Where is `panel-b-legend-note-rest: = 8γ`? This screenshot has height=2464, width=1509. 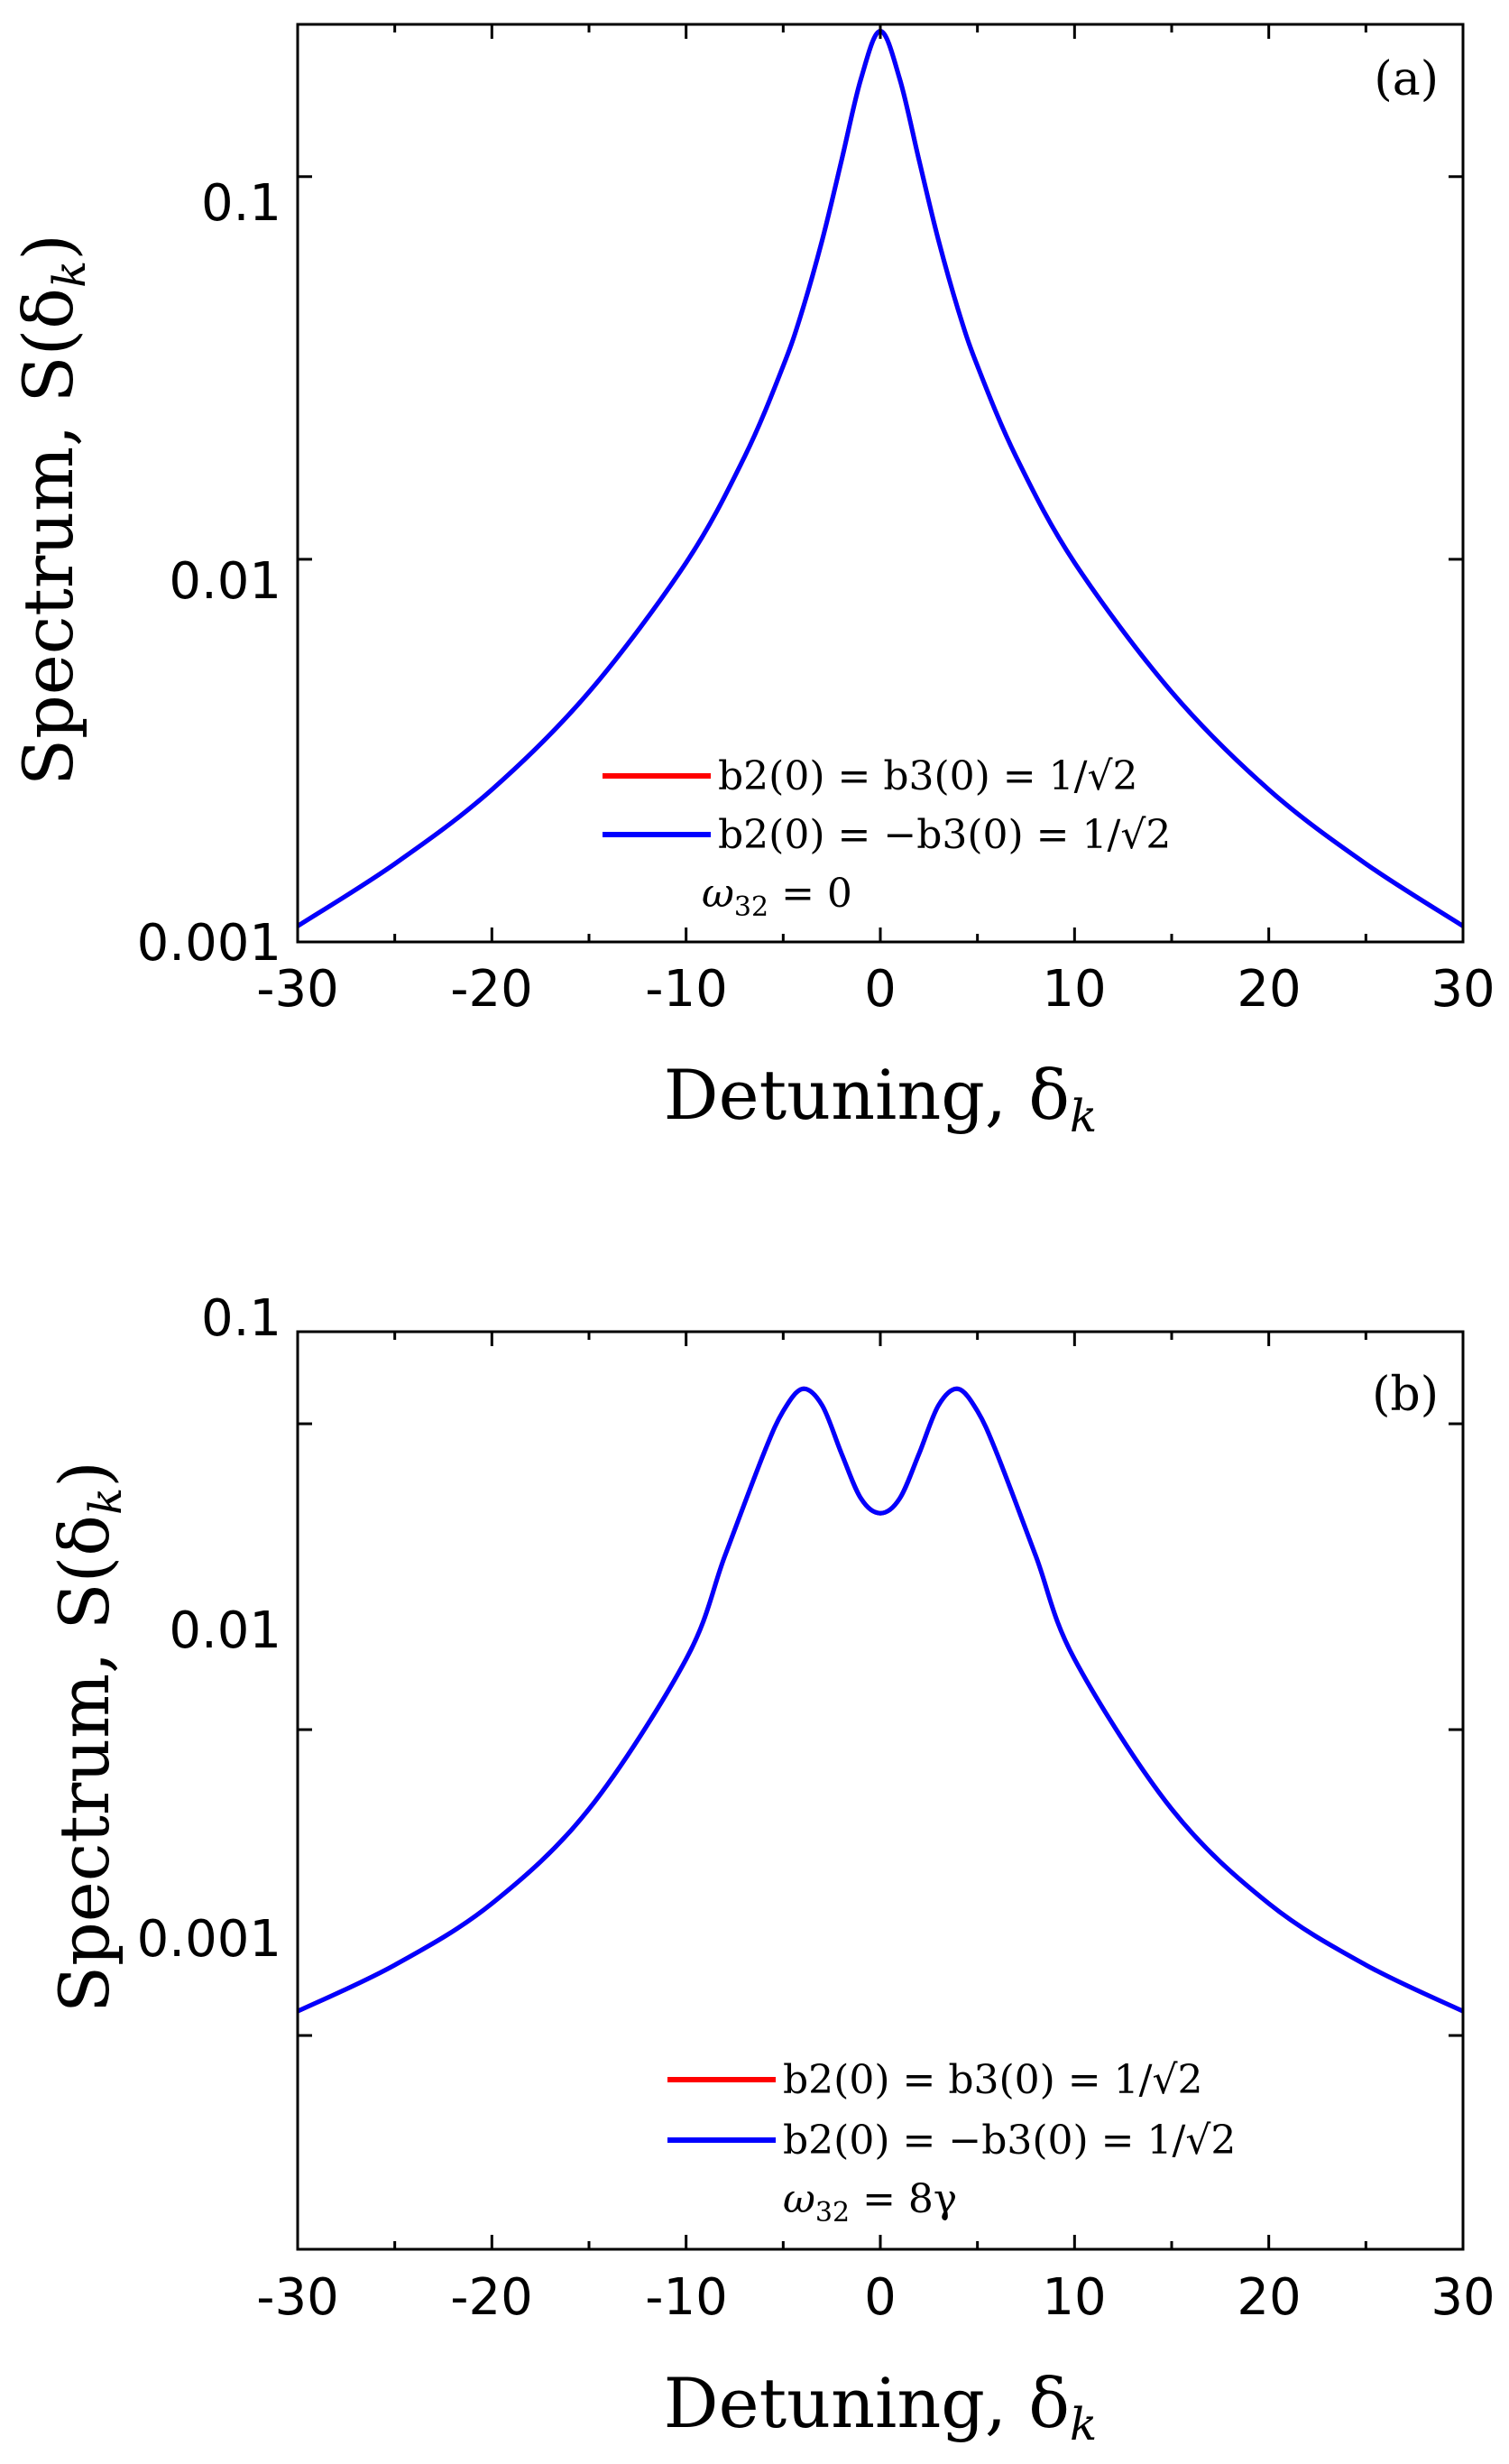
panel-b-legend-note-rest: = 8γ is located at coordinates (903, 2199).